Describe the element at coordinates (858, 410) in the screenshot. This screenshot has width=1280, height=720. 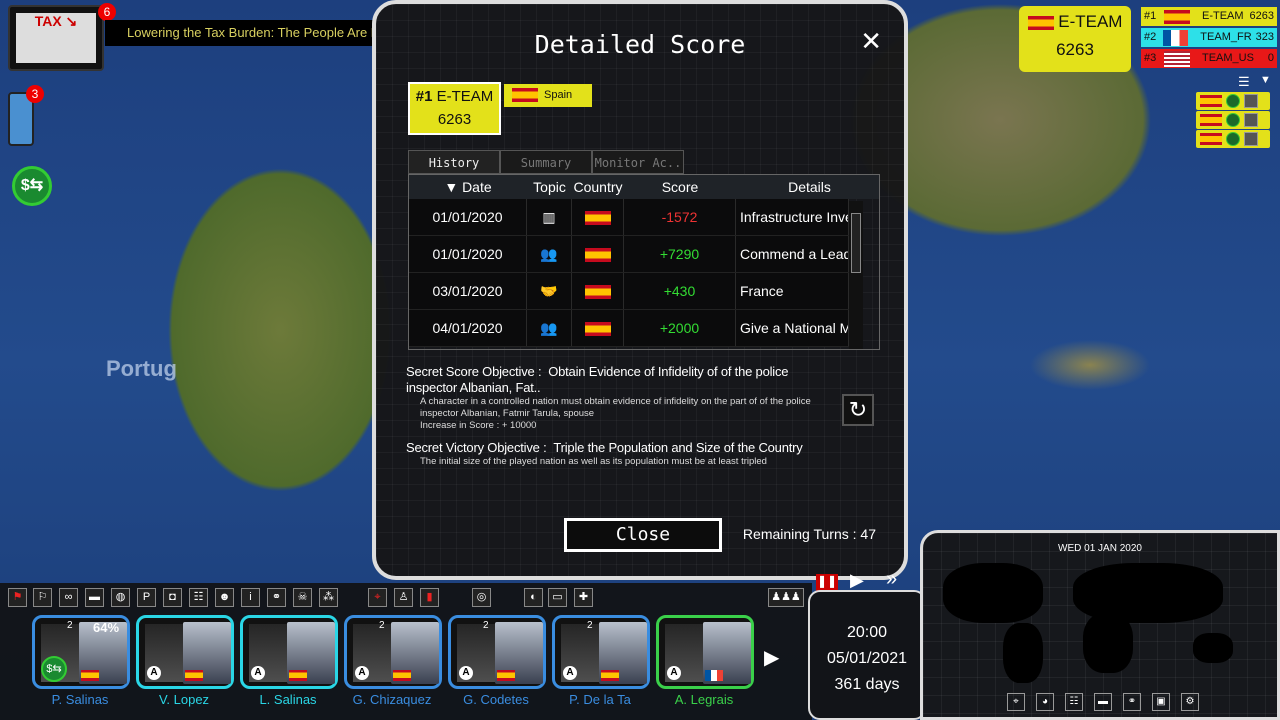
I see `refresh-objective-icon: ↻` at that location.